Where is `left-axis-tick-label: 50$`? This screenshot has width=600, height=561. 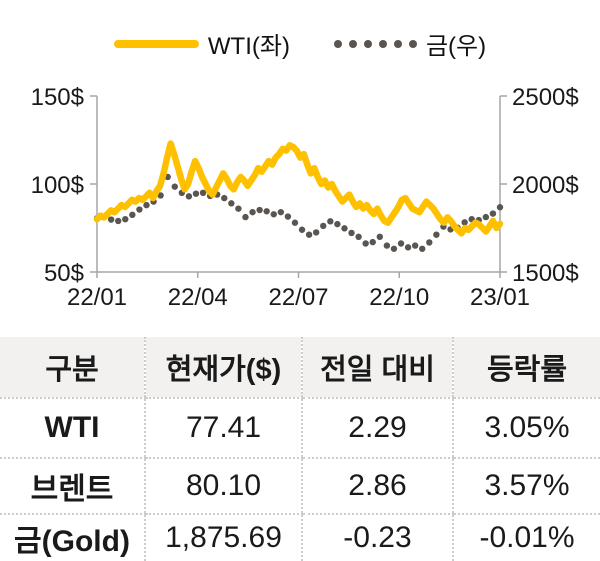
left-axis-tick-label: 50$ is located at coordinates (64, 273).